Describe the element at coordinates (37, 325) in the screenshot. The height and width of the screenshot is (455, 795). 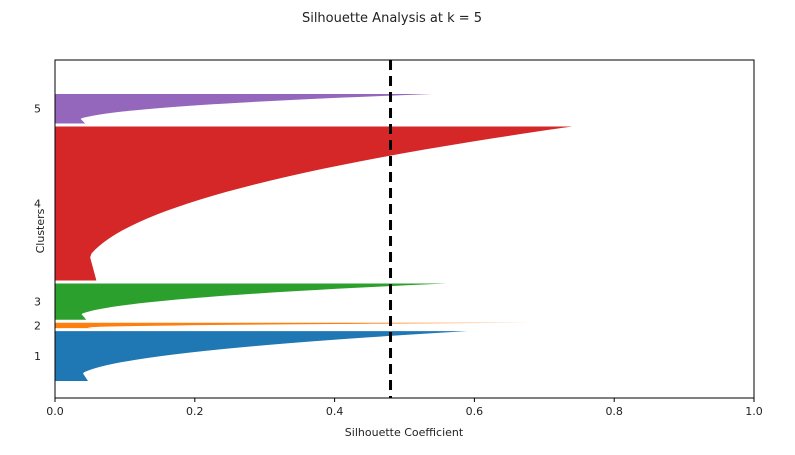
I see `cluster-2-label: 2` at that location.